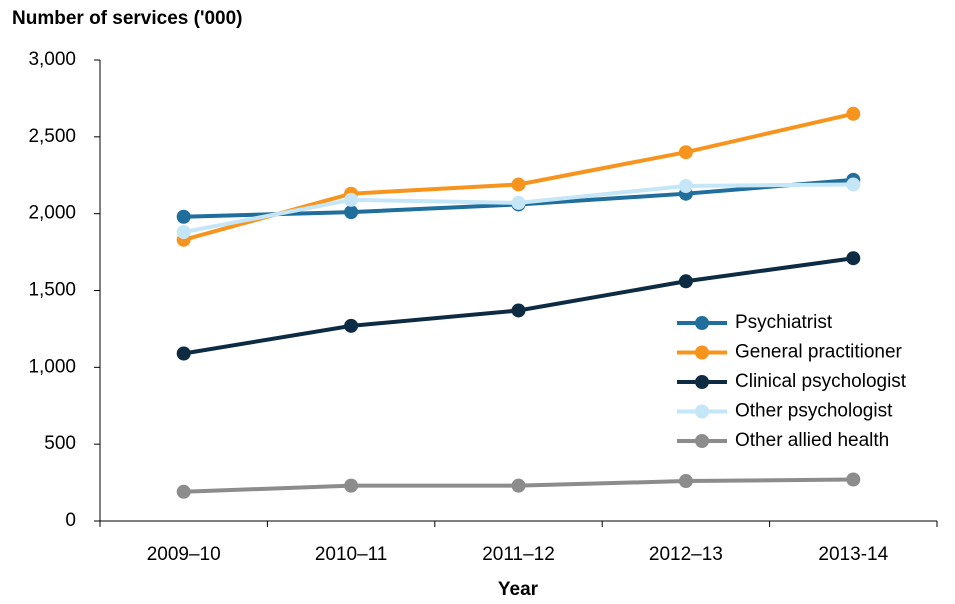  What do you see at coordinates (351, 554) in the screenshot?
I see `x-tick-label: 2010–11` at bounding box center [351, 554].